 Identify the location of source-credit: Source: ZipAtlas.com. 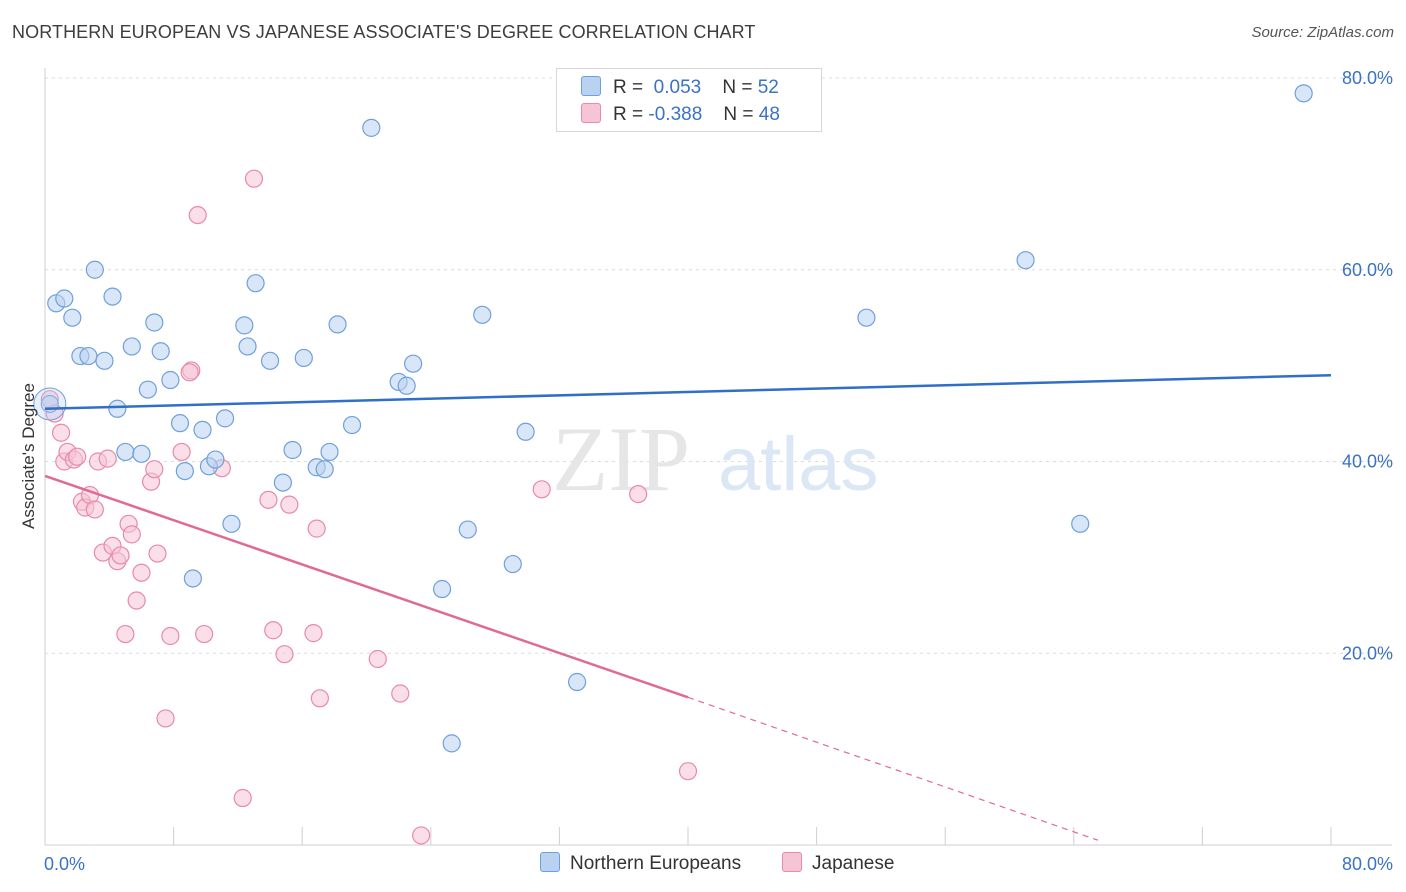
(1322, 32).